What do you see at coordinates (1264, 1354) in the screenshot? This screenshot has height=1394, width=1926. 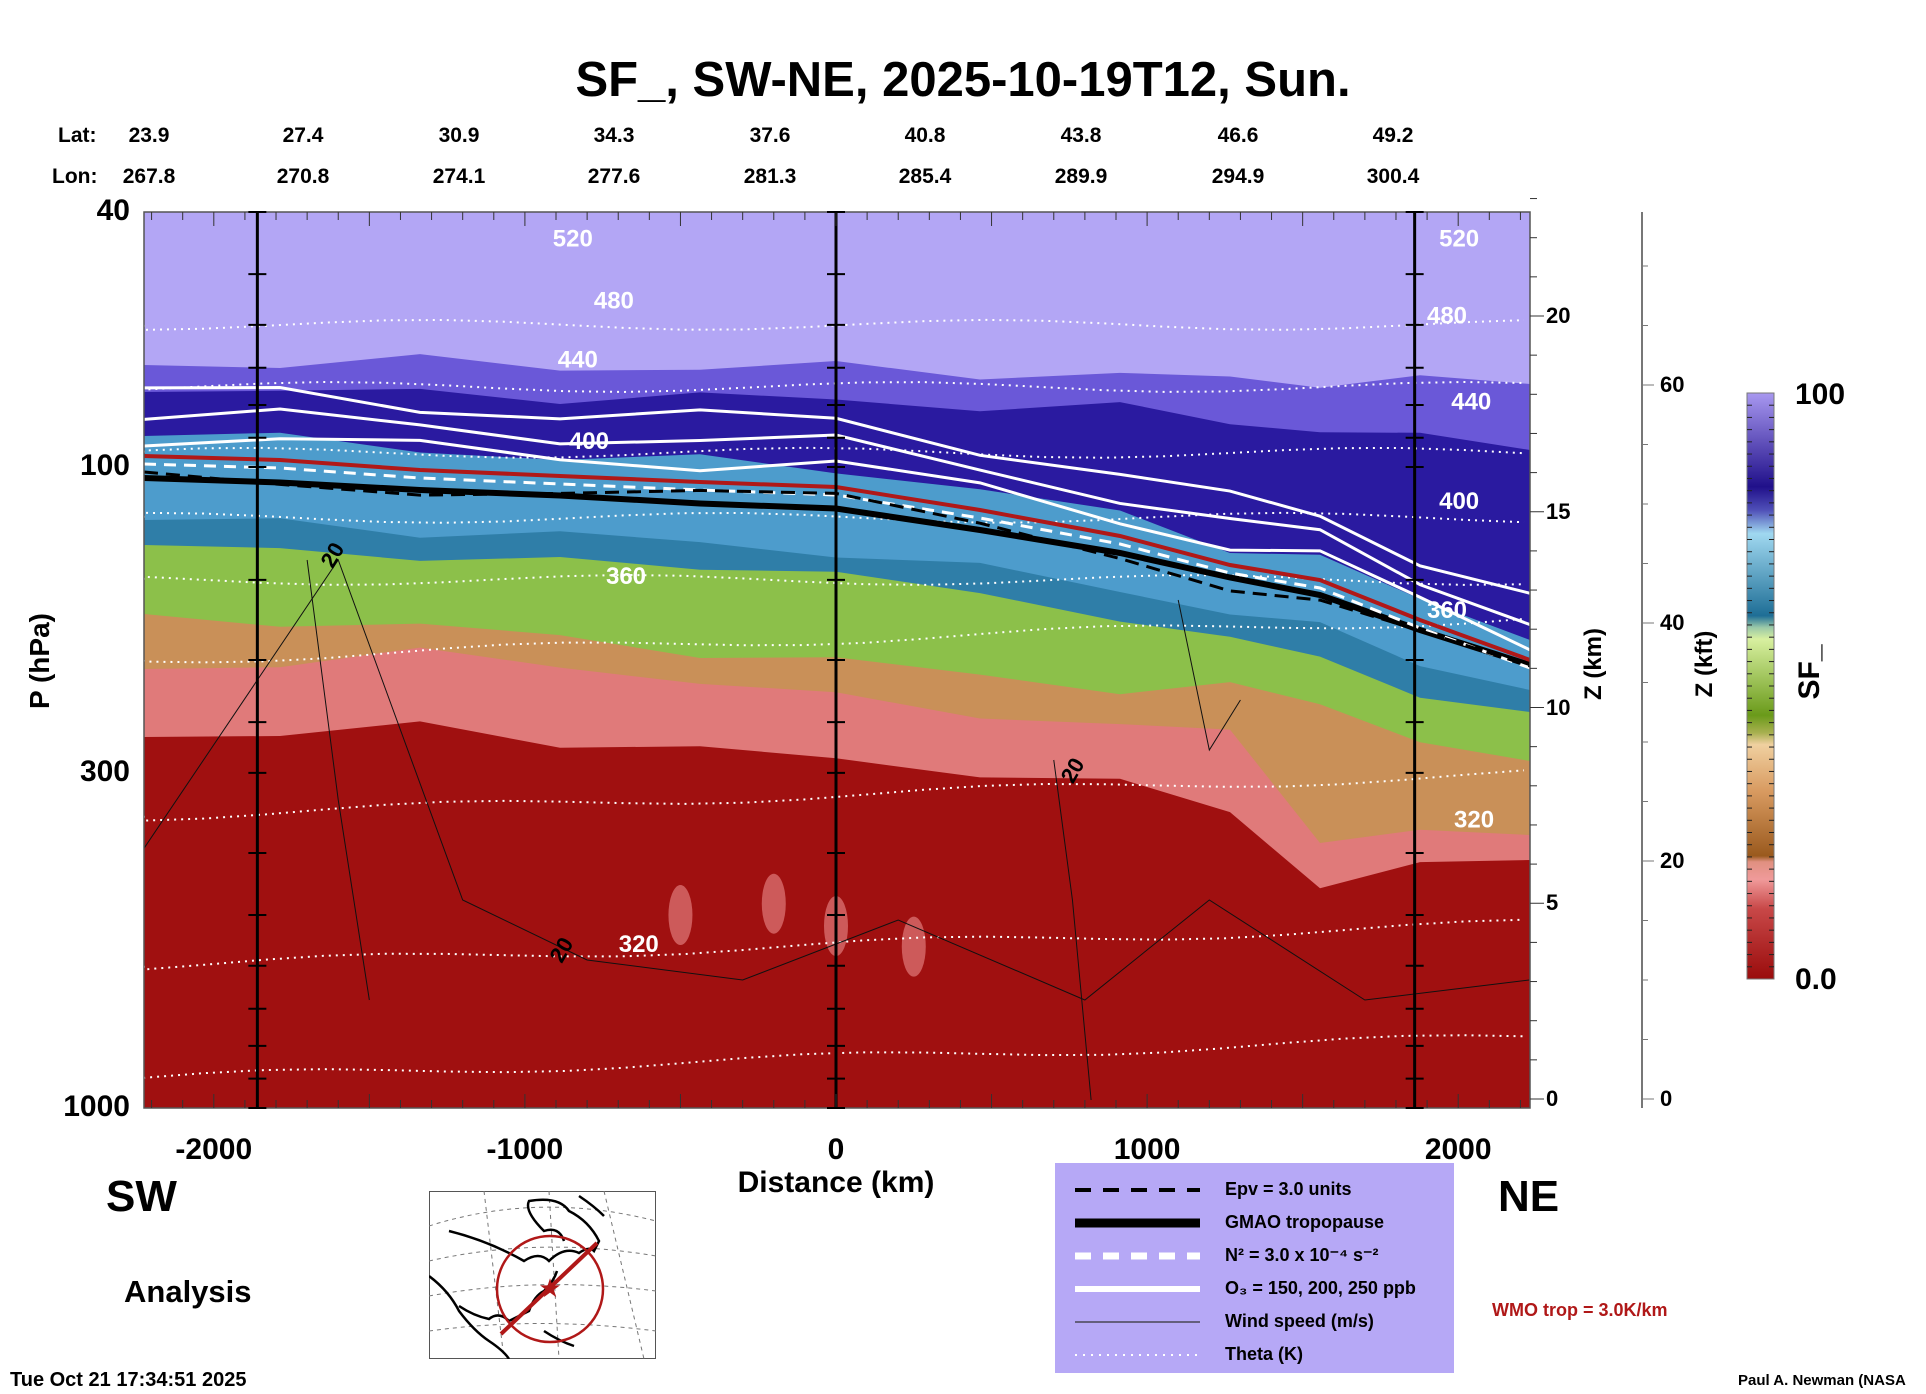 I see `legend-label: Theta (K)` at bounding box center [1264, 1354].